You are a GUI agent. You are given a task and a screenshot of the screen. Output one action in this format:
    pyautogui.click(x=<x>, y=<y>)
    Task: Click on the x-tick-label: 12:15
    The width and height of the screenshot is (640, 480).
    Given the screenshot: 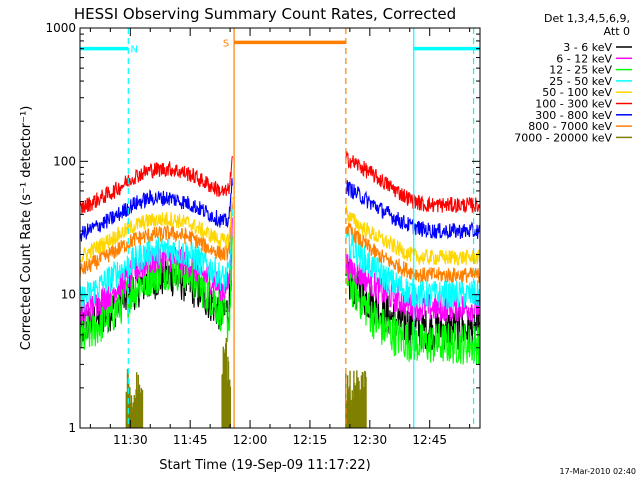 What is the action you would take?
    pyautogui.click(x=310, y=440)
    